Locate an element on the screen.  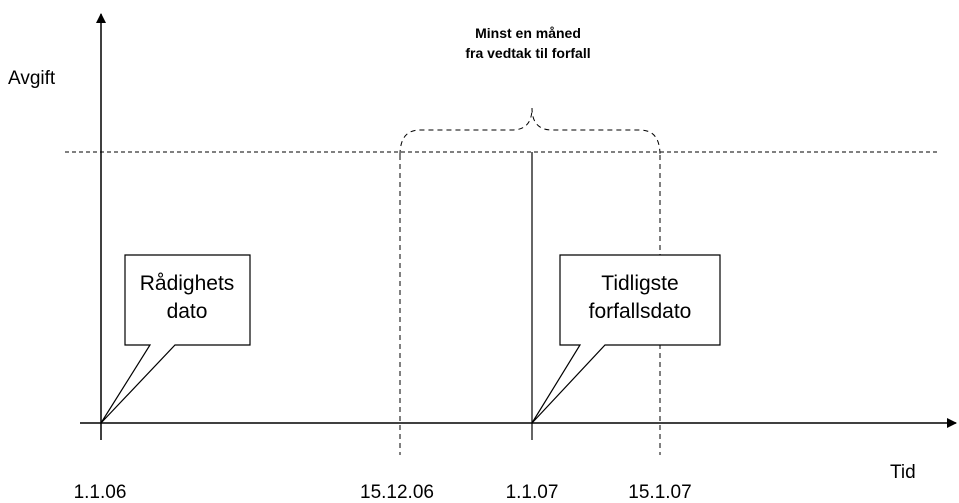
date-label: 15.1.07 is located at coordinates (659, 492).